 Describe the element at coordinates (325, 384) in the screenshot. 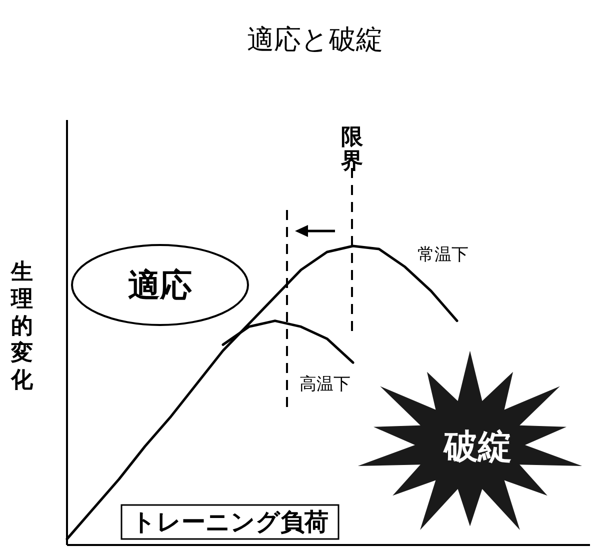

I see `series-label: 高温下` at that location.